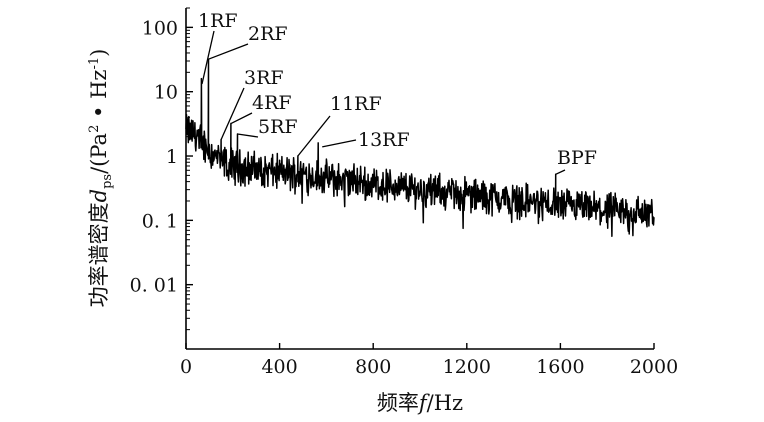 This screenshot has width=764, height=422. Describe the element at coordinates (99, 97) in the screenshot. I see `y-axis-title-unit-mid: • Hz` at that location.